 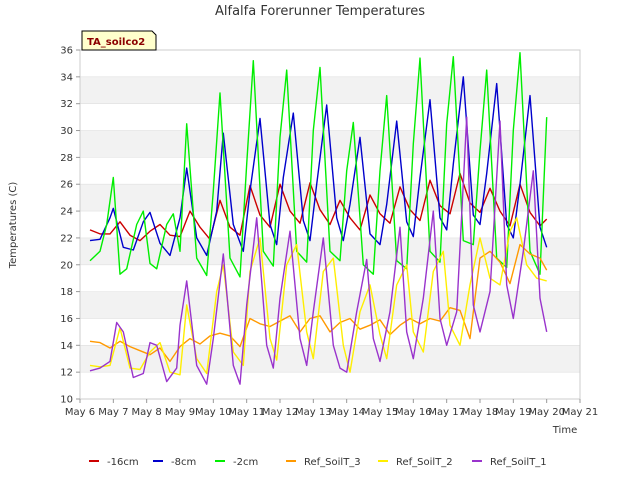 I want to click on y-tick-label: 14, so click(x=66, y=346).